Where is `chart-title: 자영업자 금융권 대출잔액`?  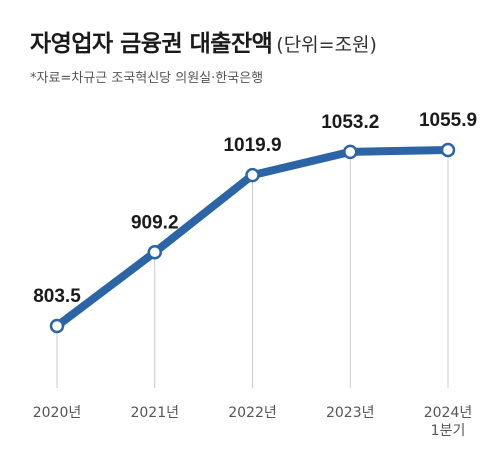
chart-title: 자영업자 금융권 대출잔액 is located at coordinates (151, 44).